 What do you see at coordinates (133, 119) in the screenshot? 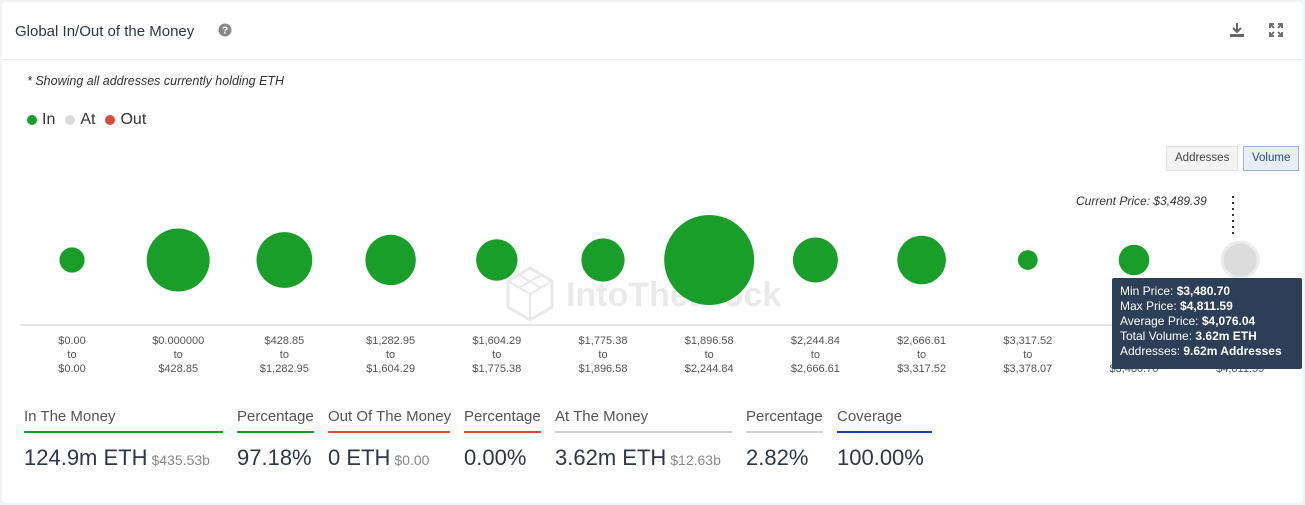
I see `legend-label-out: Out` at bounding box center [133, 119].